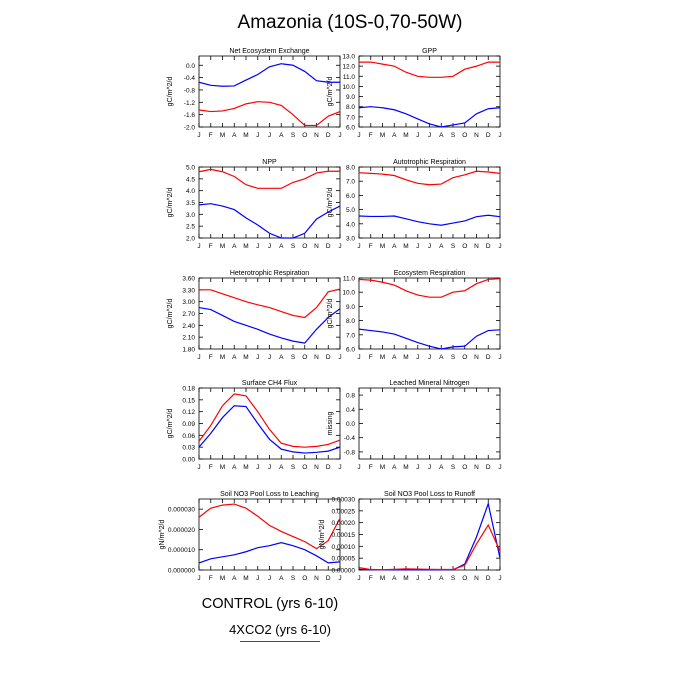 This screenshot has height=700, width=700. I want to click on panel-7-ytick-label: 0.06, so click(188, 436).